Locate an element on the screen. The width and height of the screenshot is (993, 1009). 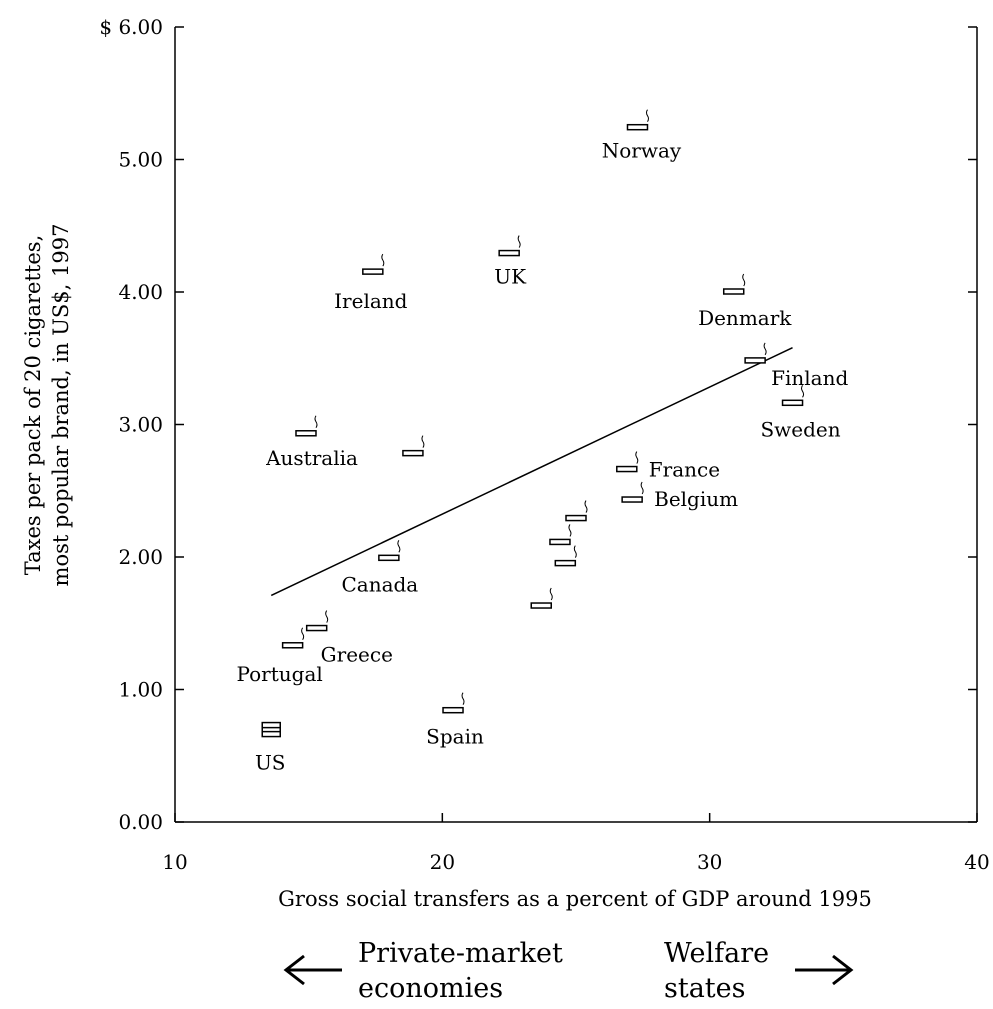
footer-left-line-2: economies is located at coordinates (430, 988).